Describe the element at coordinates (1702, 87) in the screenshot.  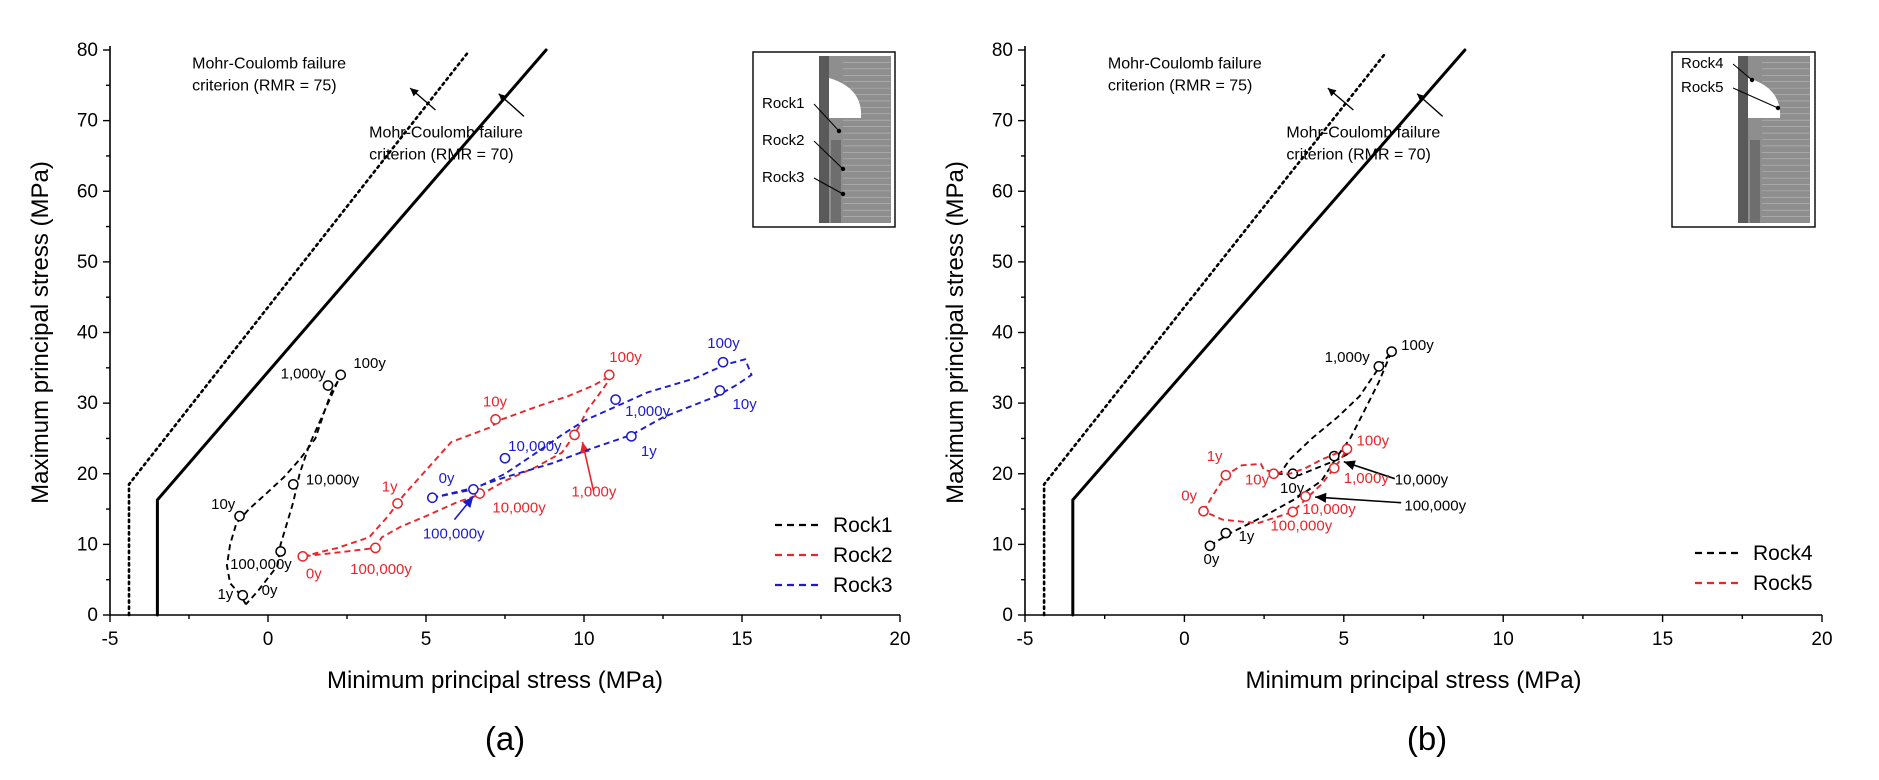
I see `inset-label-rock5: Rock5` at that location.